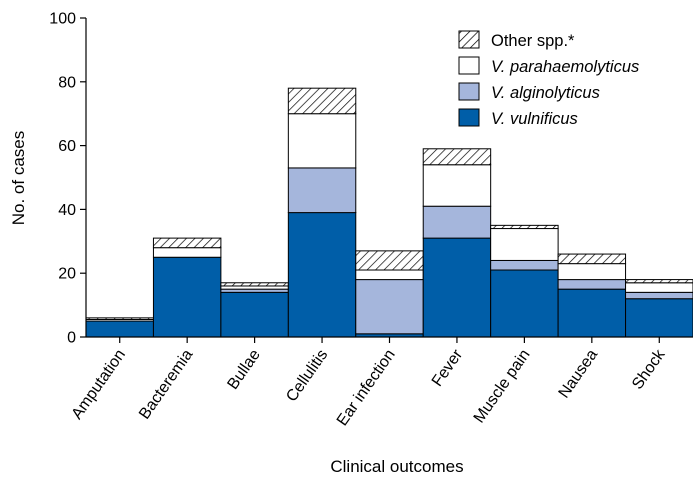 This screenshot has height=478, width=693. I want to click on legend-swatch-v-alginolyticus, so click(469, 91).